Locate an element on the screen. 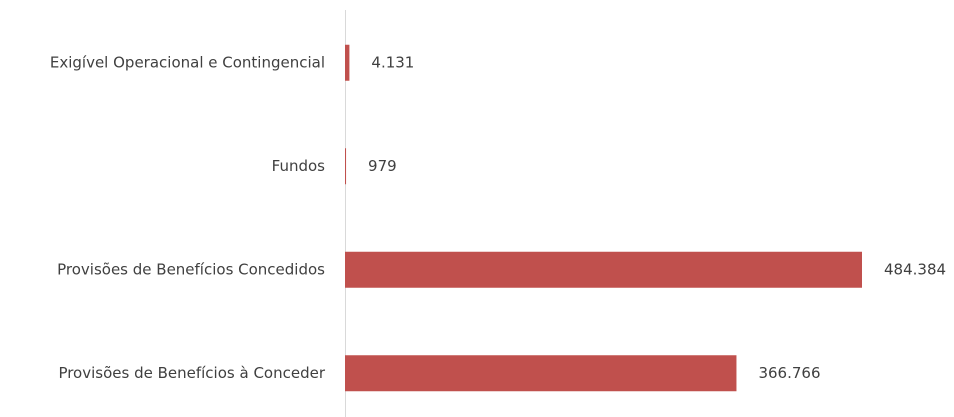 The height and width of the screenshot is (417, 954). value-label: 4.131 is located at coordinates (392, 62).